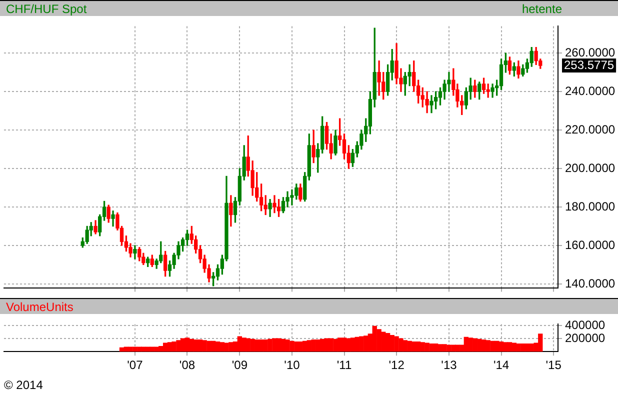 The height and width of the screenshot is (394, 618). Describe the element at coordinates (292, 365) in the screenshot. I see `x-tick-label: '10` at that location.